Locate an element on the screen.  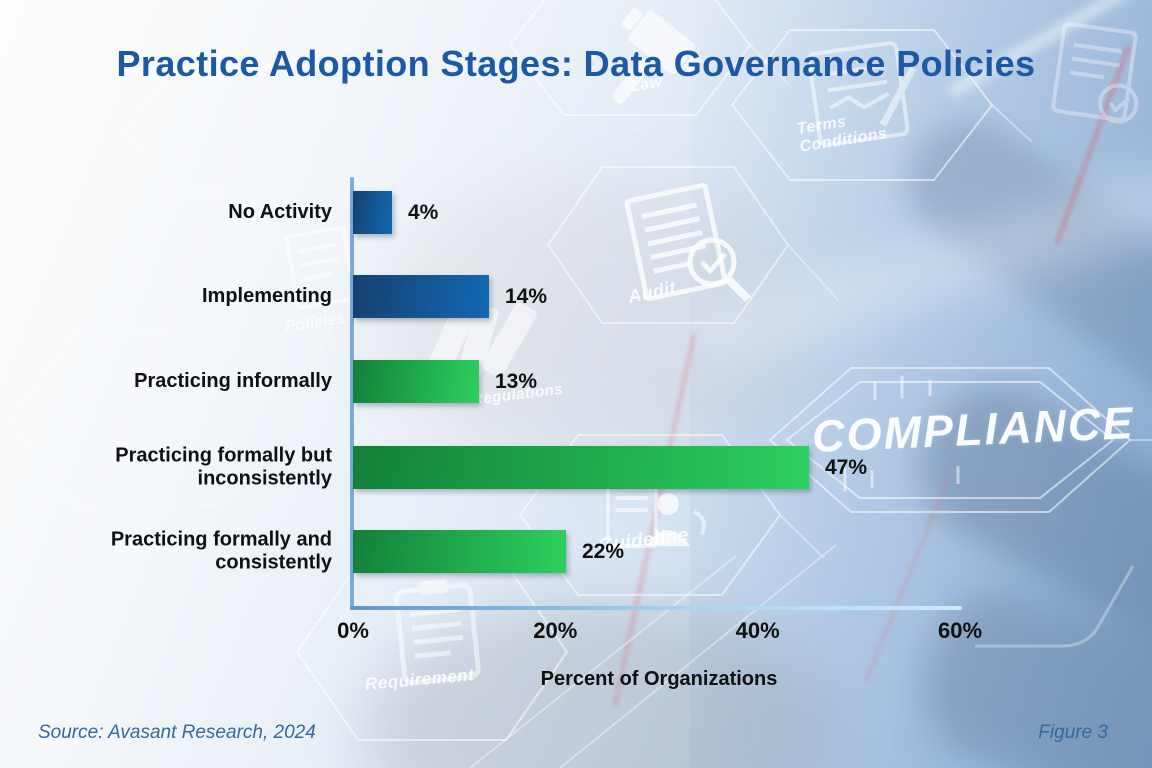
value-label: 47% is located at coordinates (846, 467).